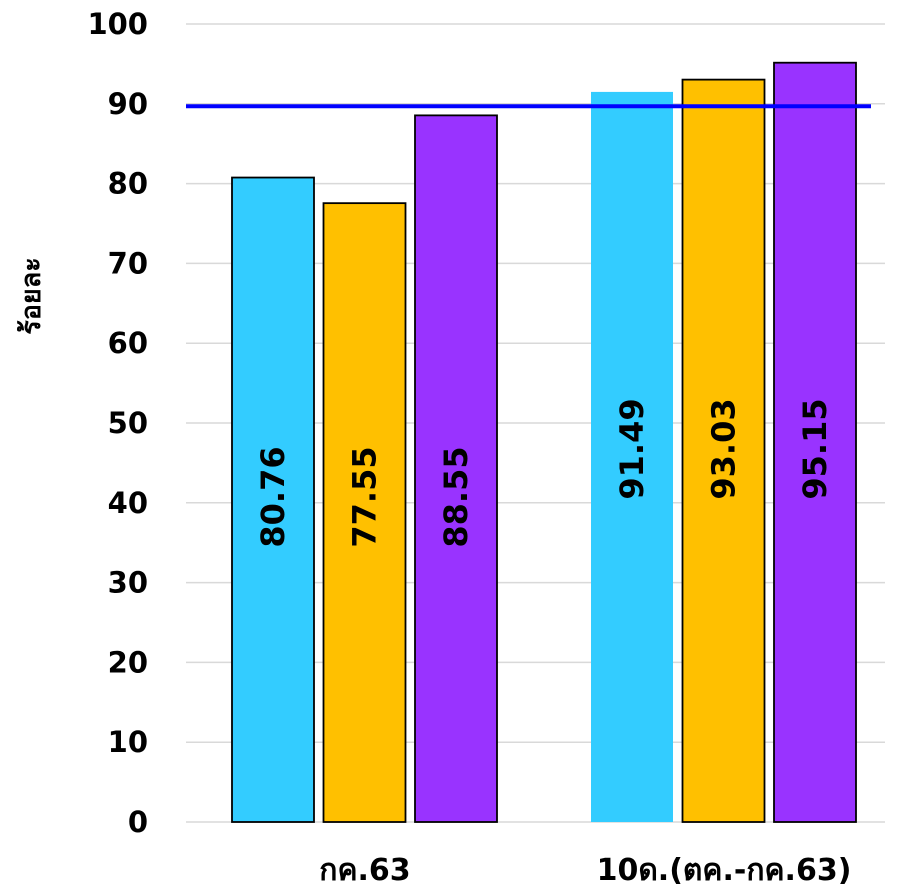 The width and height of the screenshot is (897, 892). Describe the element at coordinates (632, 448) in the screenshot. I see `data-label: 91.49` at that location.